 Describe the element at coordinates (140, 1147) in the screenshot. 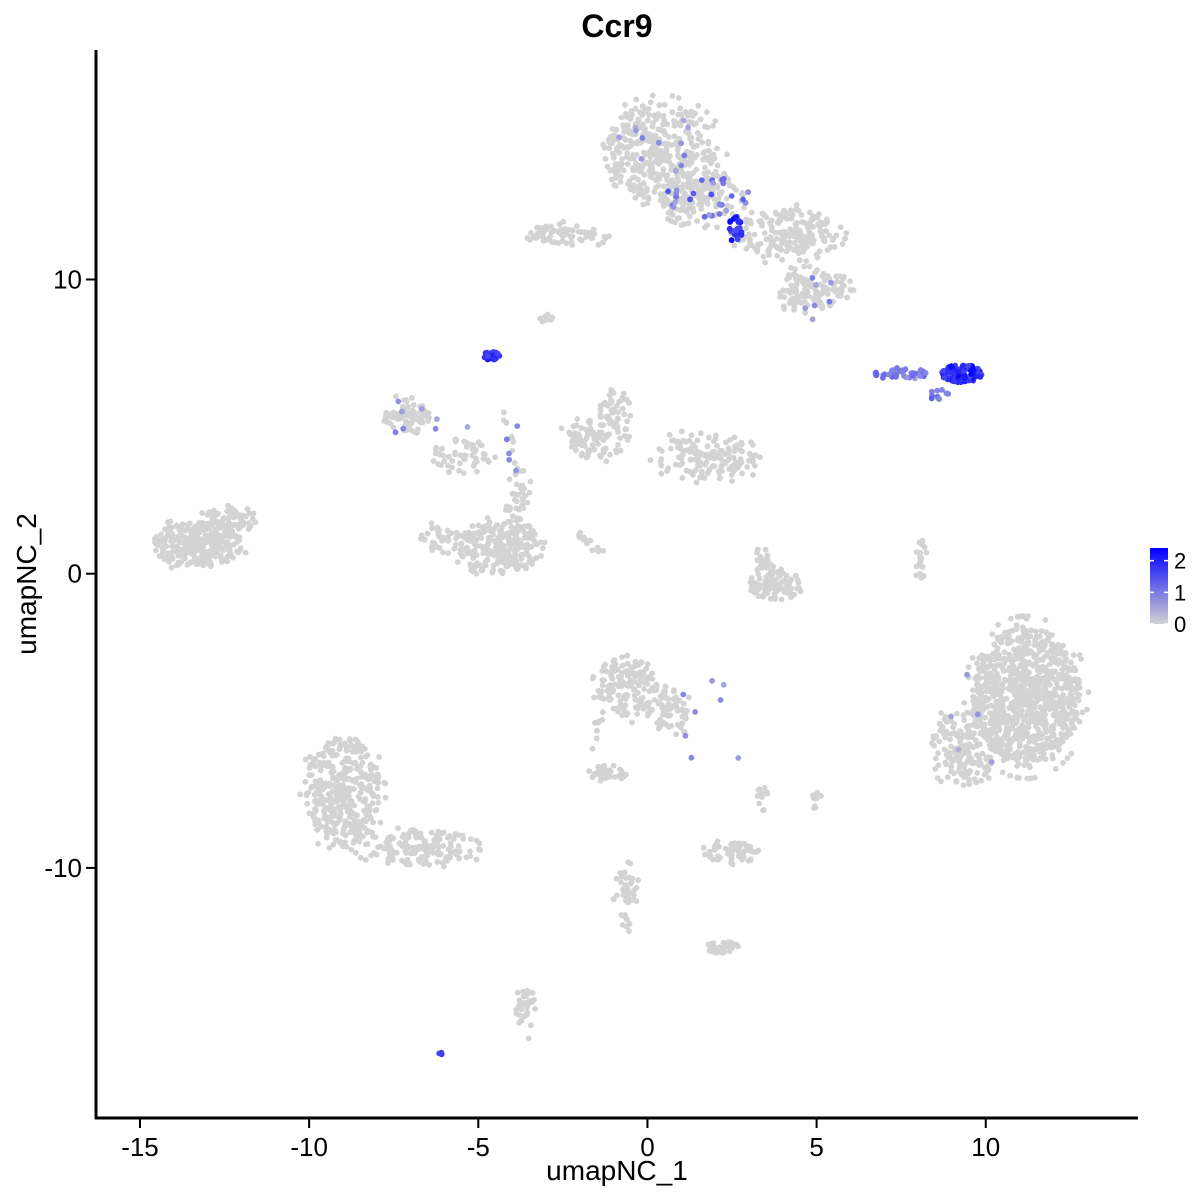

I see `x-tick-label: -15` at that location.